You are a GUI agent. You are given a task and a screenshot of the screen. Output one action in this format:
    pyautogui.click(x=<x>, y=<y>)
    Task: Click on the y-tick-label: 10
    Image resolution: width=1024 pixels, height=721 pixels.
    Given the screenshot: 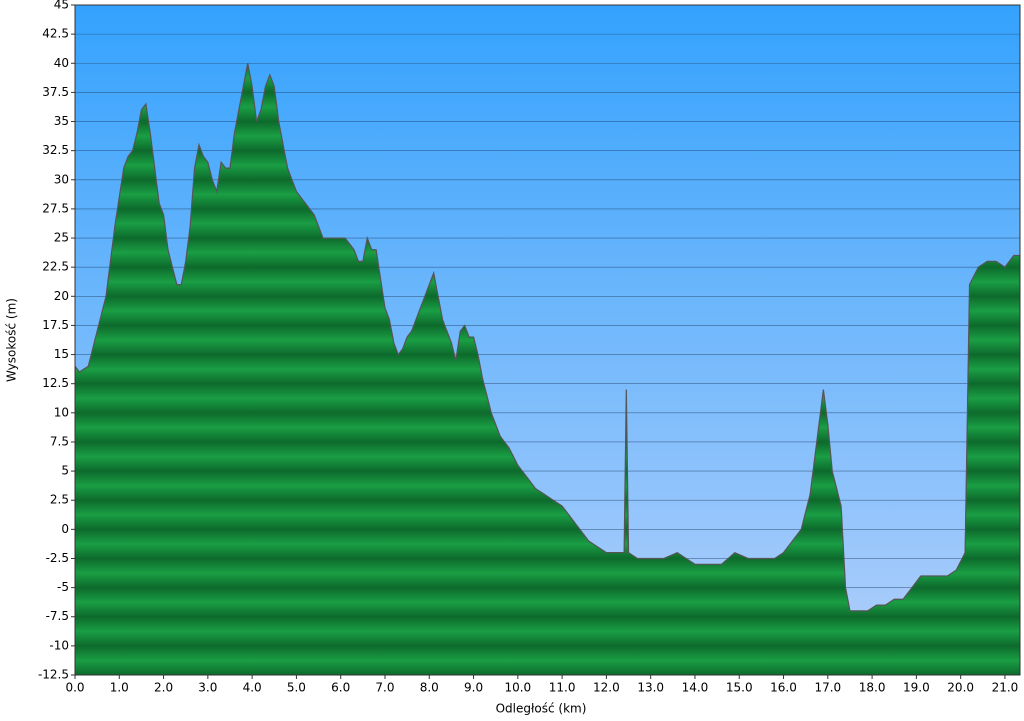 What is the action you would take?
    pyautogui.click(x=61, y=412)
    